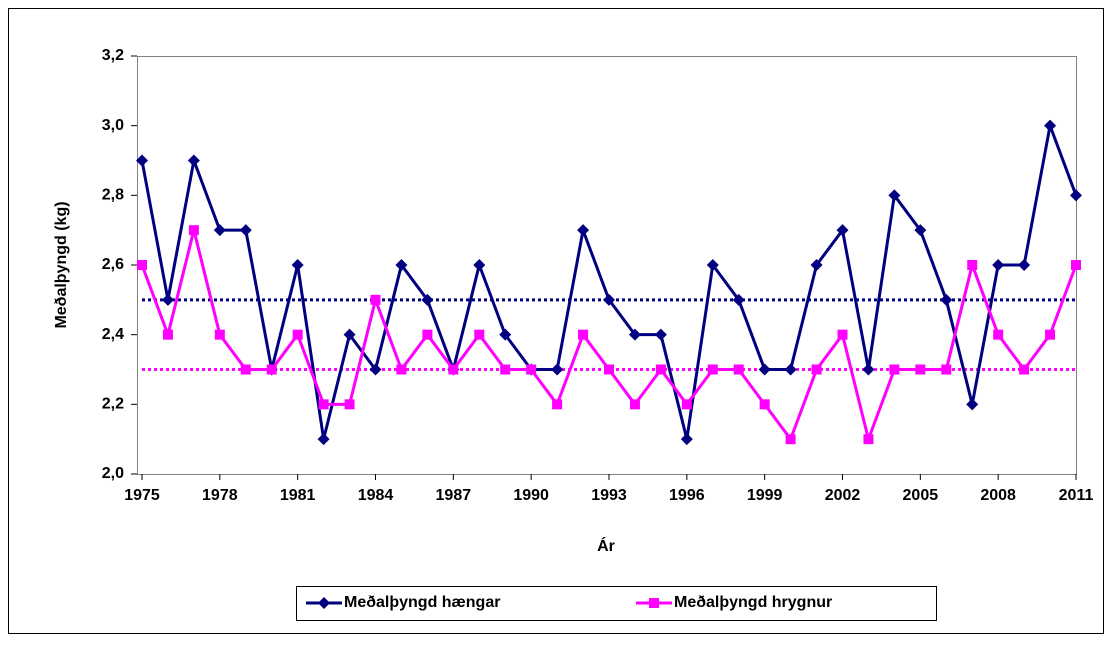  Describe the element at coordinates (113, 334) in the screenshot. I see `y-tick-label: 2,4` at that location.